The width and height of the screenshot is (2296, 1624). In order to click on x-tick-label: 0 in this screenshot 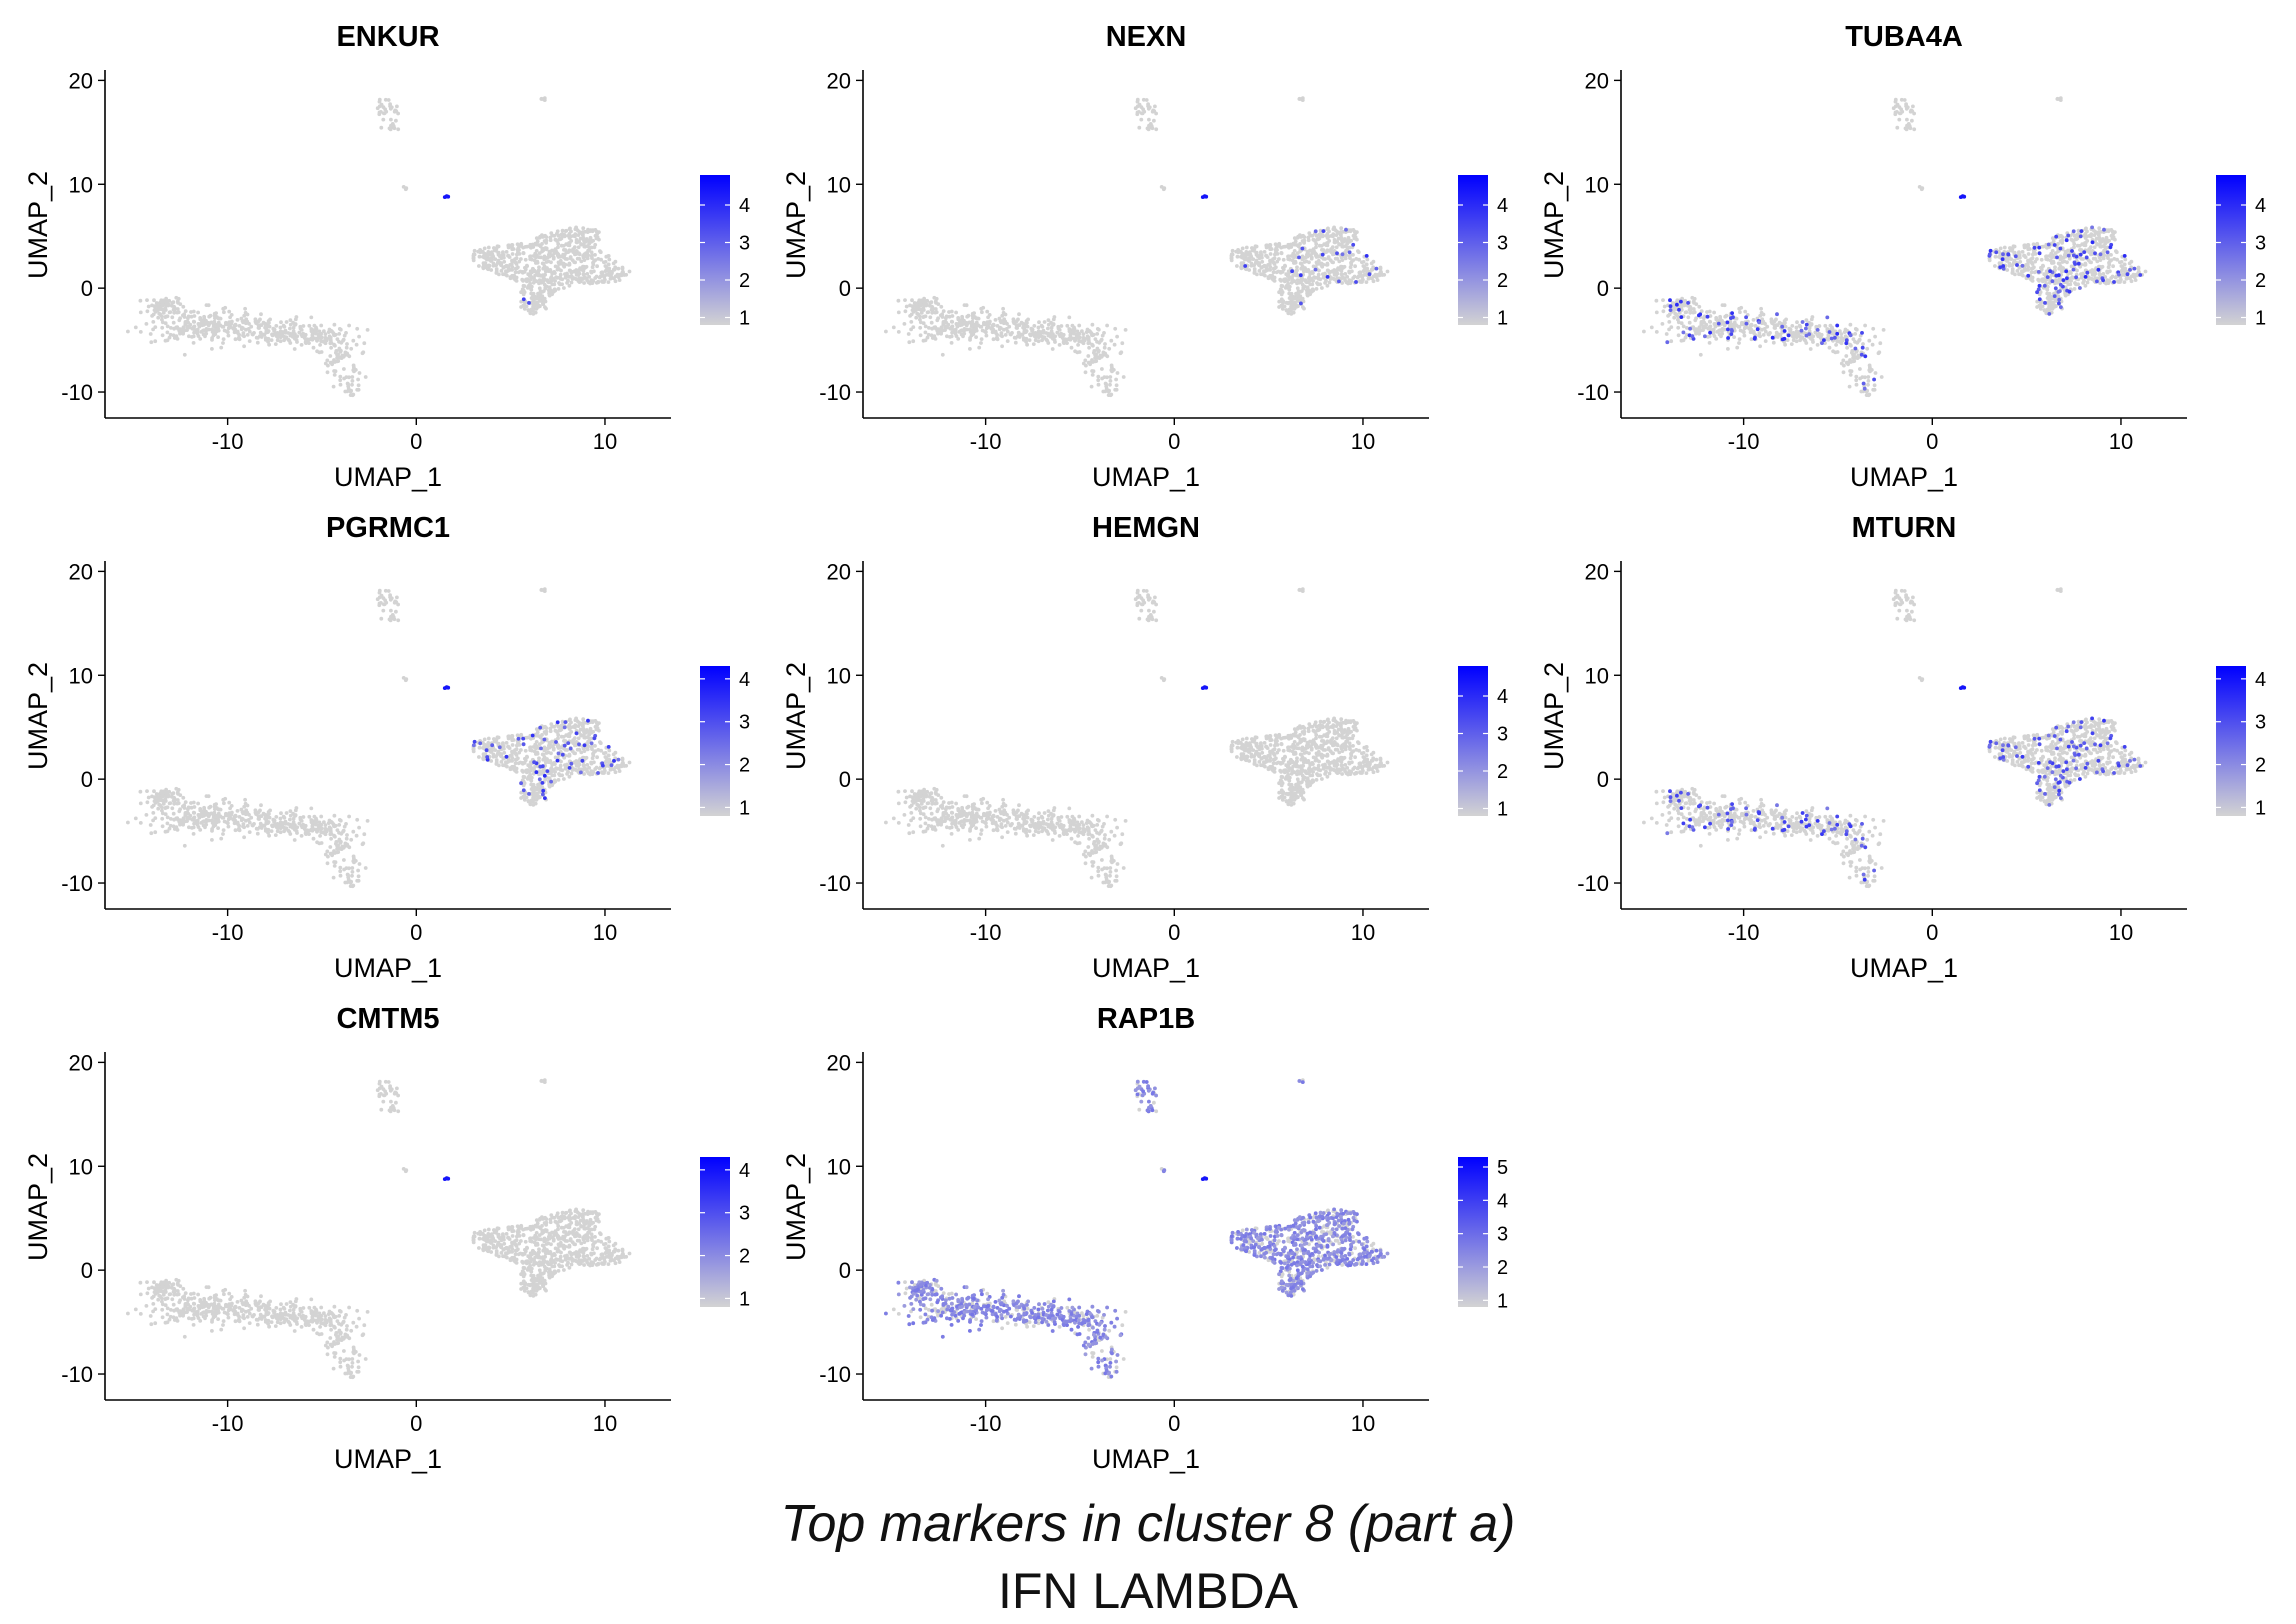, I will do `click(1932, 441)`.